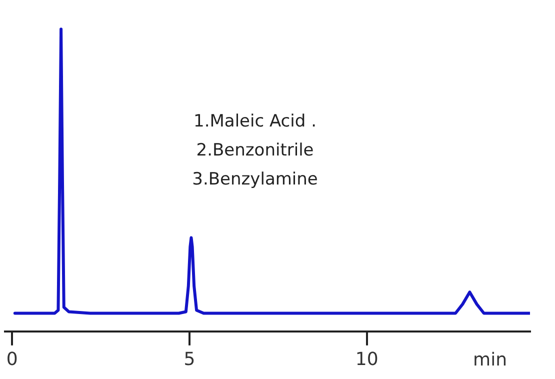 Image resolution: width=555 pixels, height=379 pixels. I want to click on annotation: 1.Maleic Acid ., so click(255, 121).